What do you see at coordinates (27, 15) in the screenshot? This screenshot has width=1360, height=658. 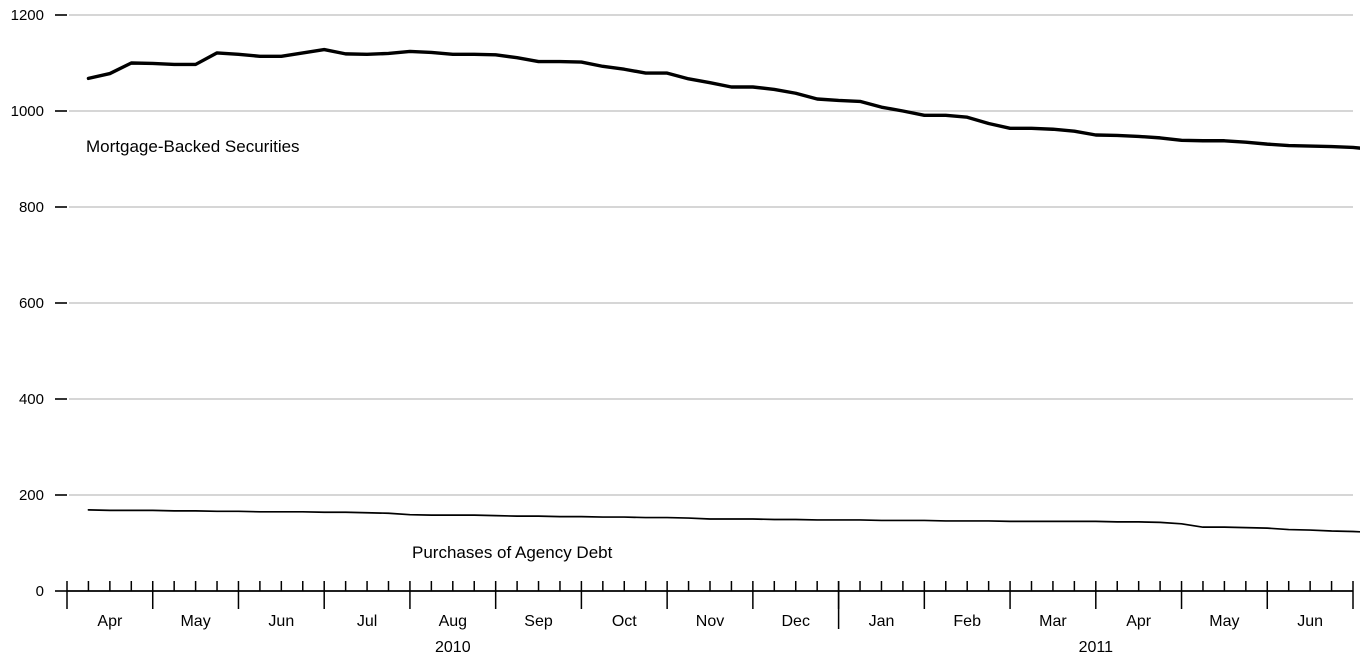 I see `y-tick-label-1200: 1200` at bounding box center [27, 15].